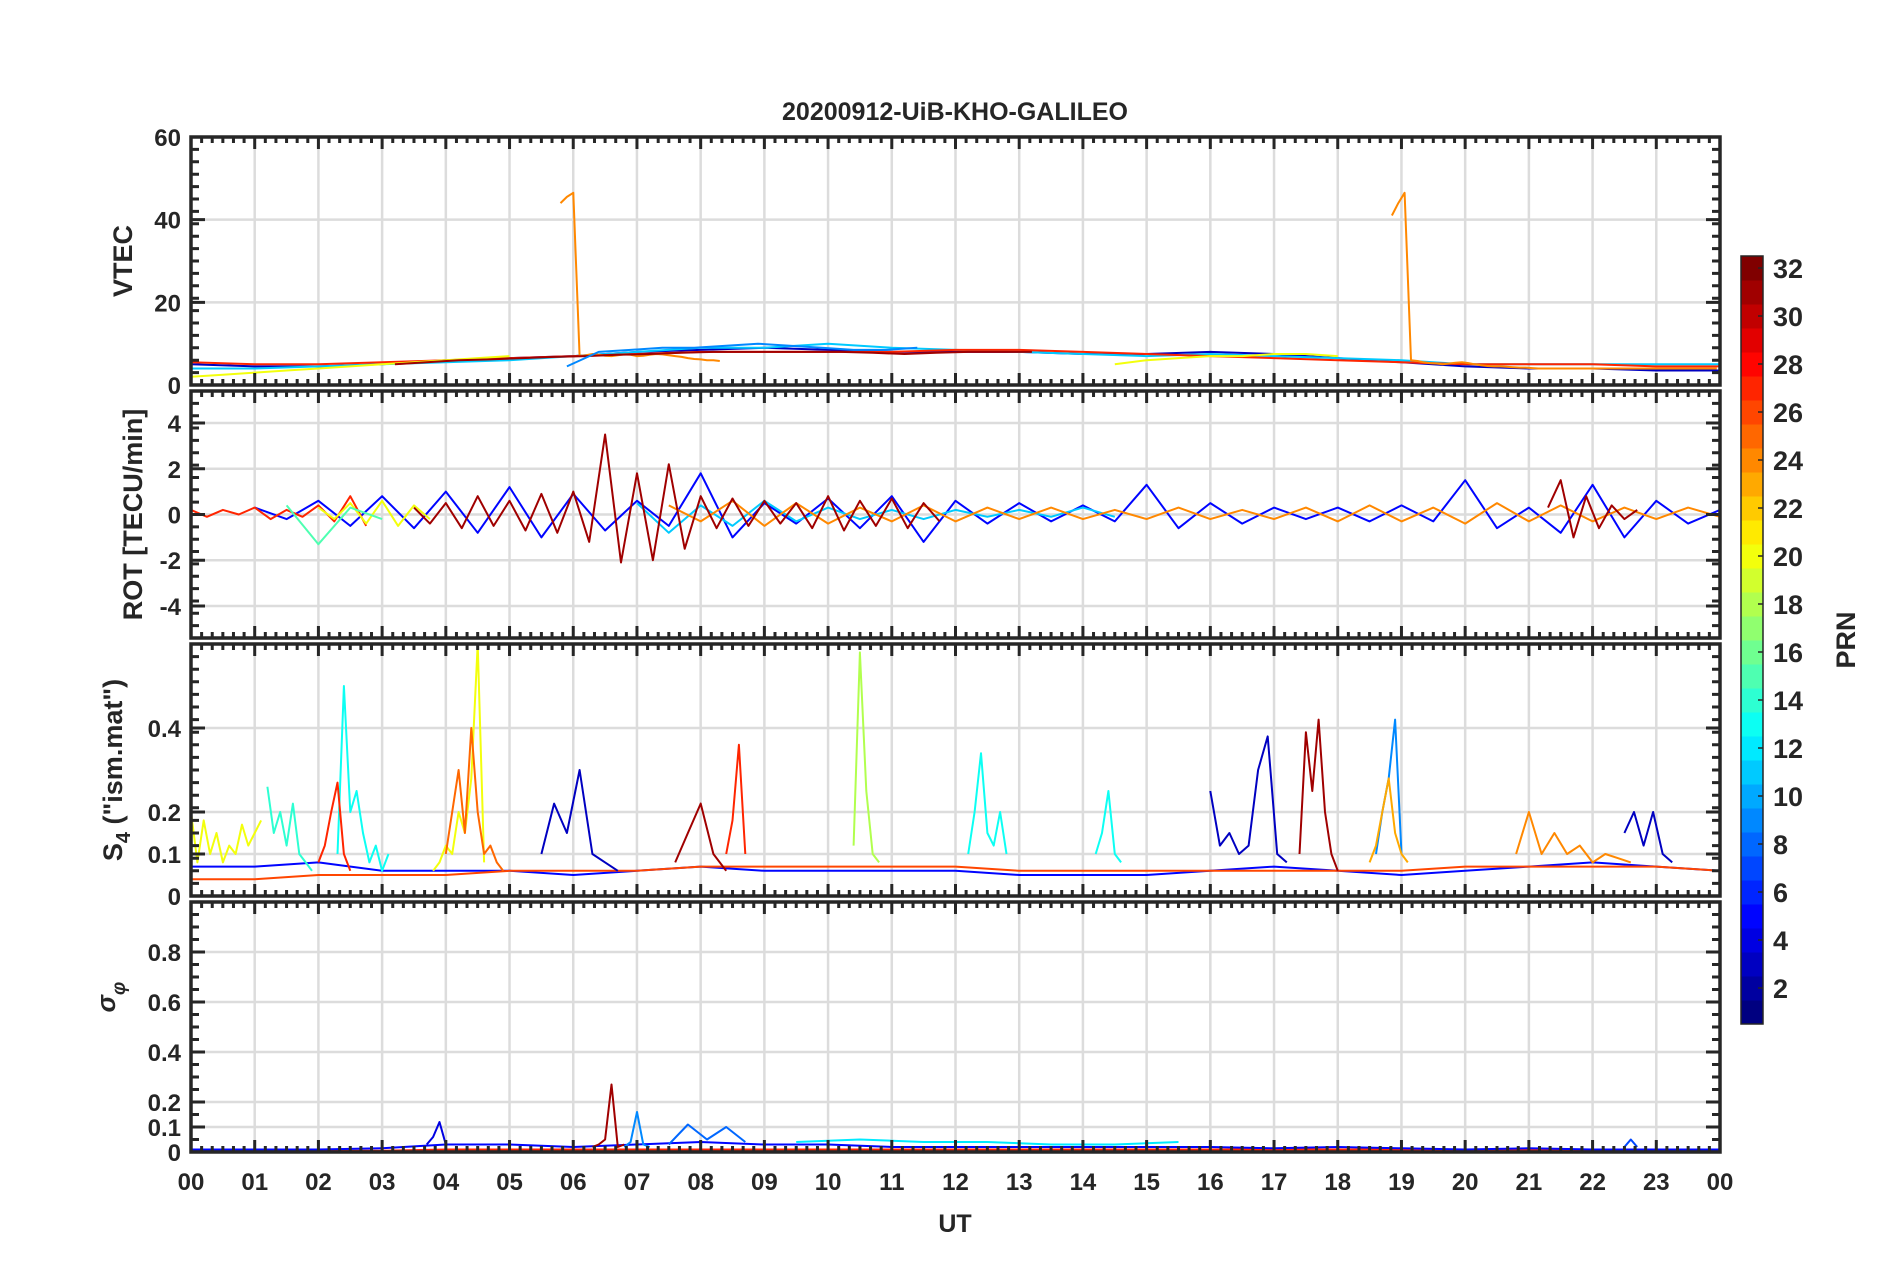 The height and width of the screenshot is (1272, 1902). What do you see at coordinates (1788, 653) in the screenshot?
I see `colorbar-tick-label: 16` at bounding box center [1788, 653].